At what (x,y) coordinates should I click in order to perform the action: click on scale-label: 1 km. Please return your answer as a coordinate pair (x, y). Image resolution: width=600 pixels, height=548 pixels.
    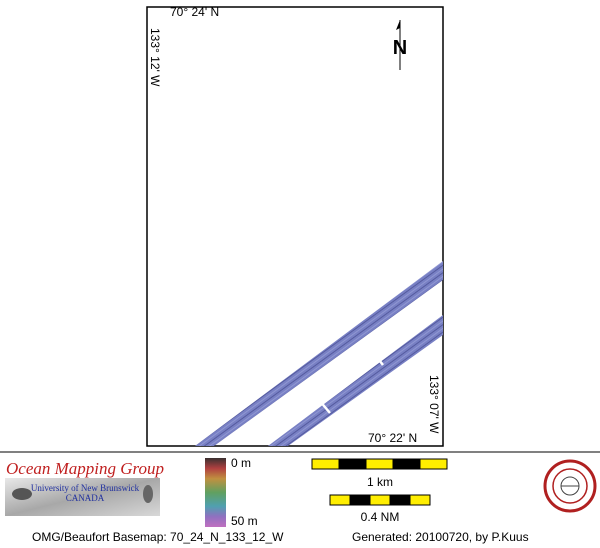
    Looking at the image, I should click on (380, 482).